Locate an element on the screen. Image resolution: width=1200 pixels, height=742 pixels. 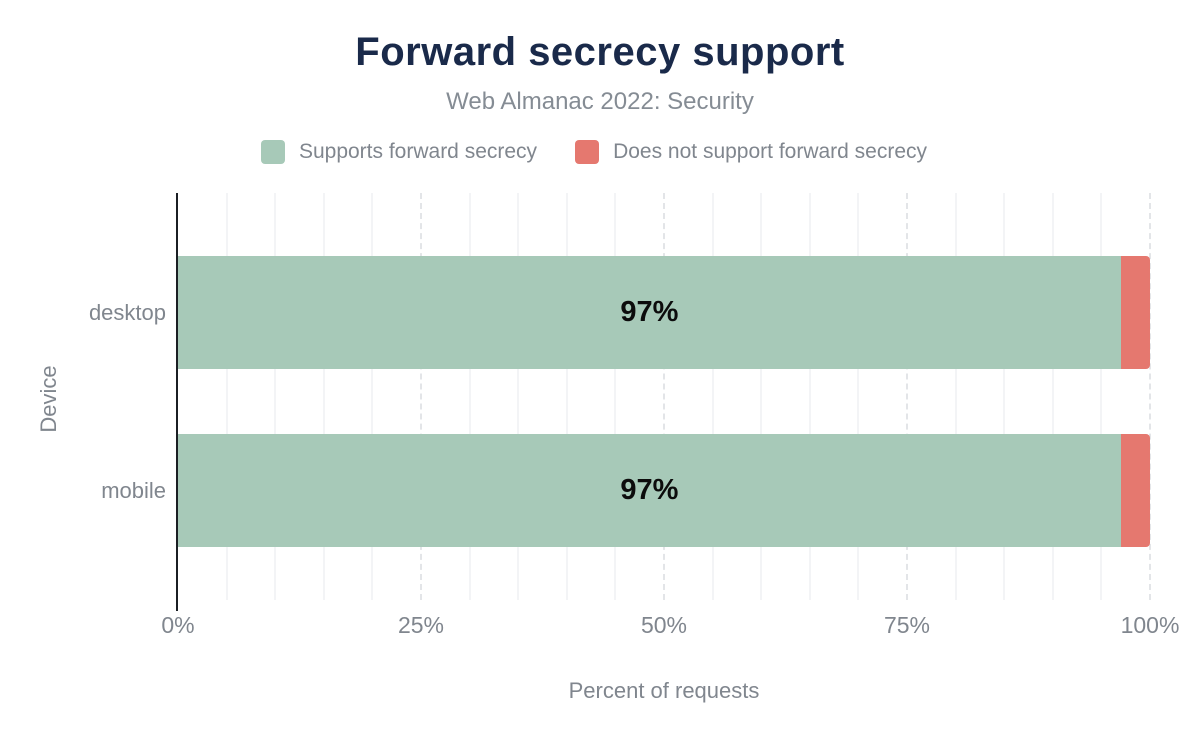
legend-item-not-supports: Does not support forward secrecy is located at coordinates (751, 152).